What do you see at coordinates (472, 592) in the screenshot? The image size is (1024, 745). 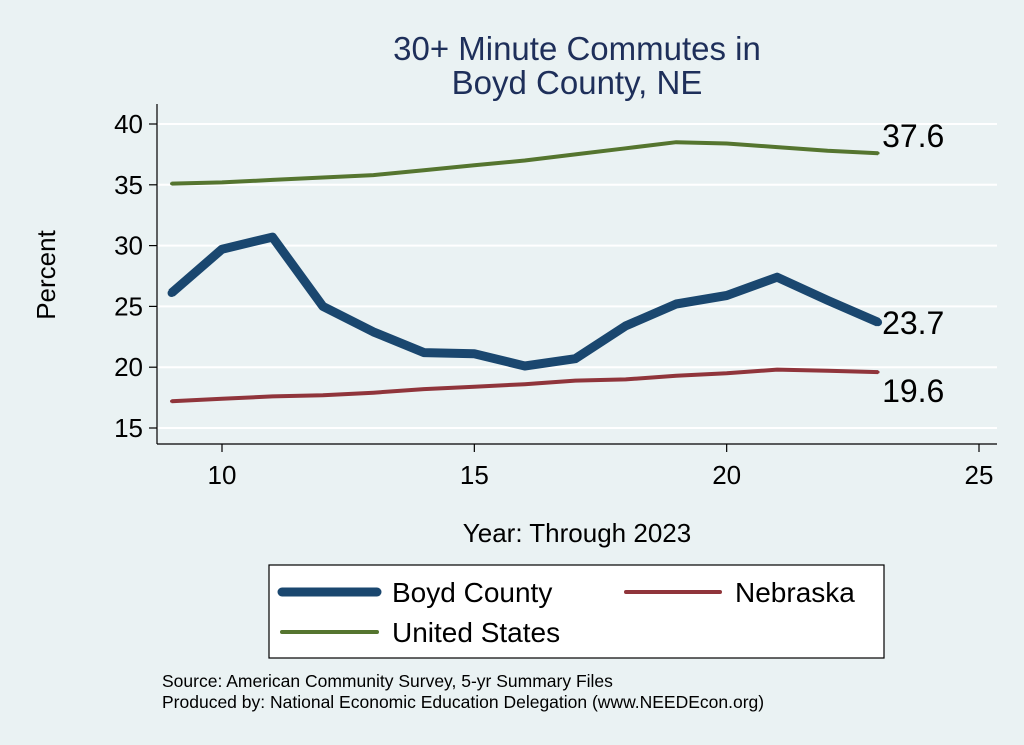 I see `legend-label-boyd-county: Boyd County` at bounding box center [472, 592].